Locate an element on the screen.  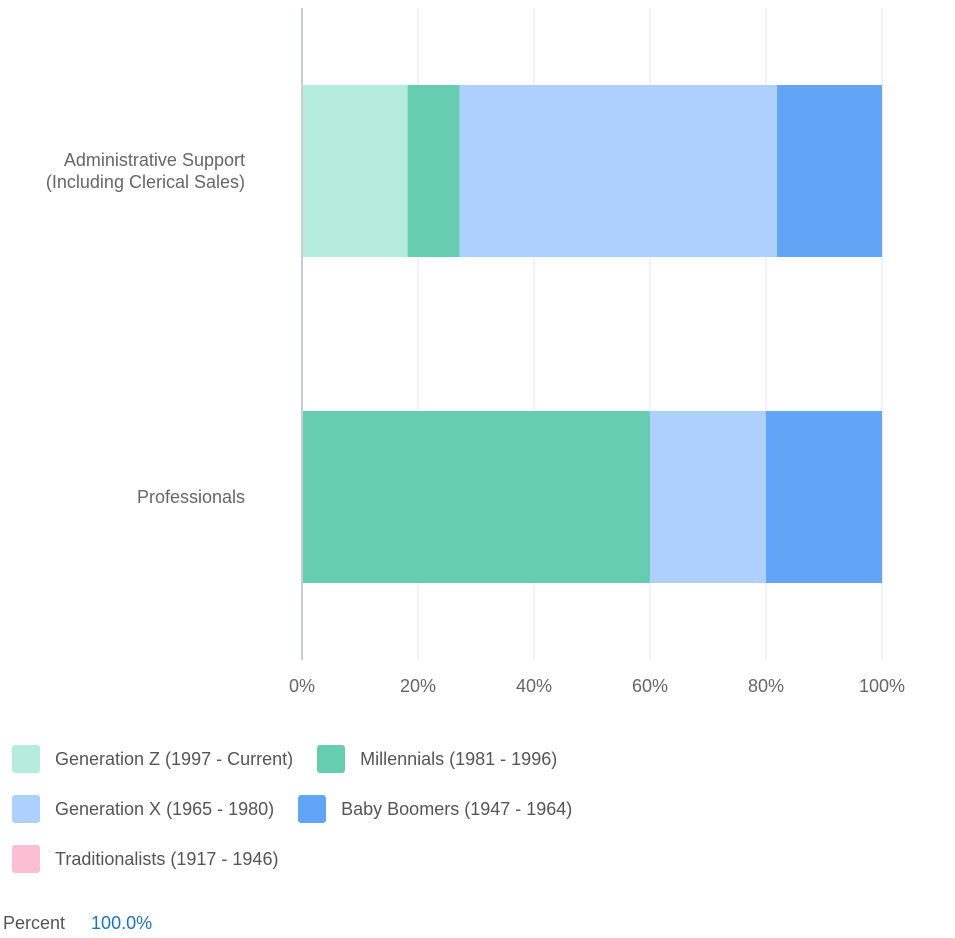
x-tick-label: 0% is located at coordinates (302, 686).